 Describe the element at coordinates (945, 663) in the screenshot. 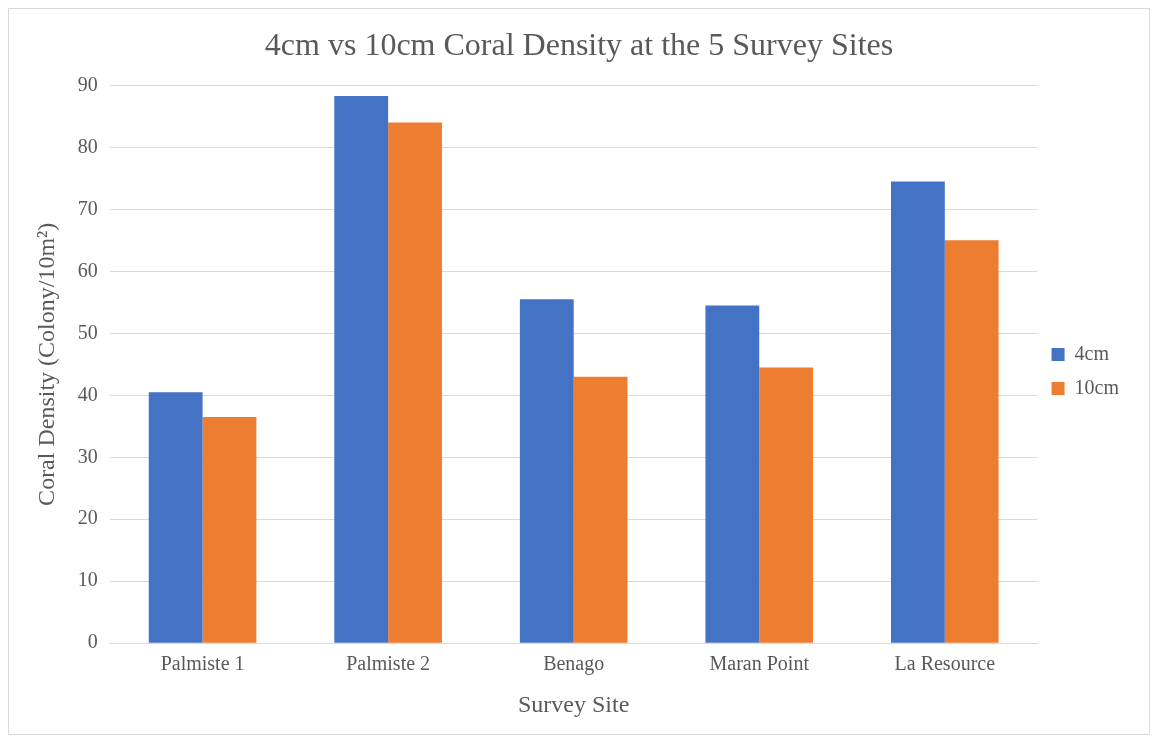

I see `x-tick-label: La Resource` at that location.